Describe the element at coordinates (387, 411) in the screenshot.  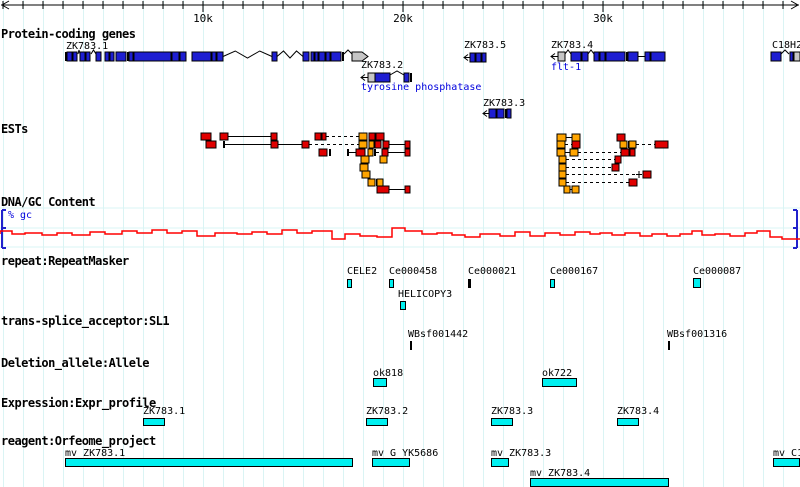
I see `expr-label-ZK783.2: ZK783.2` at that location.